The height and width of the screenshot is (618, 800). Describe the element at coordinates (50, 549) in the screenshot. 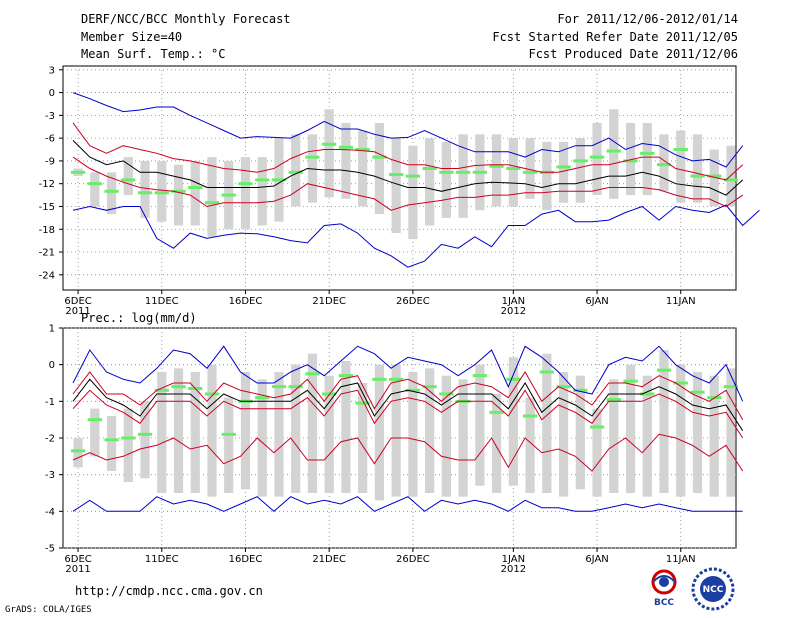

I see `chart2-ytick-label: -5` at that location.